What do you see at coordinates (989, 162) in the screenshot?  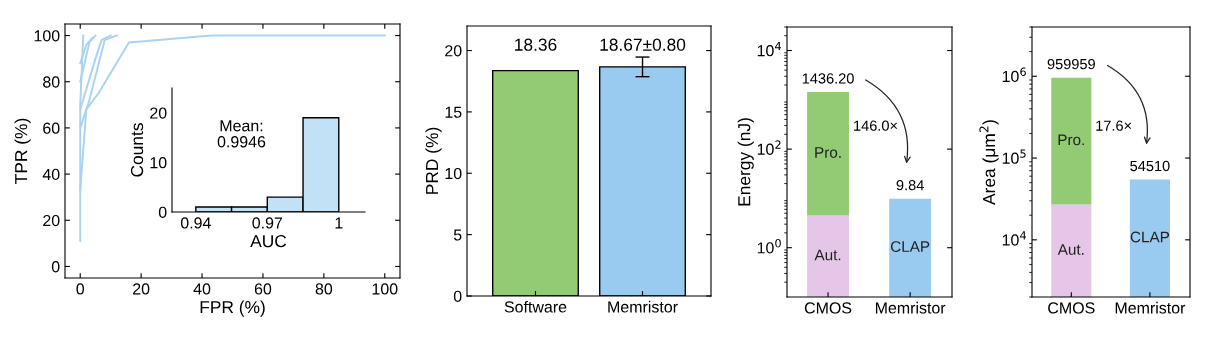 I see `y-axis-title: Area (μm$^{2}$)` at bounding box center [989, 162].